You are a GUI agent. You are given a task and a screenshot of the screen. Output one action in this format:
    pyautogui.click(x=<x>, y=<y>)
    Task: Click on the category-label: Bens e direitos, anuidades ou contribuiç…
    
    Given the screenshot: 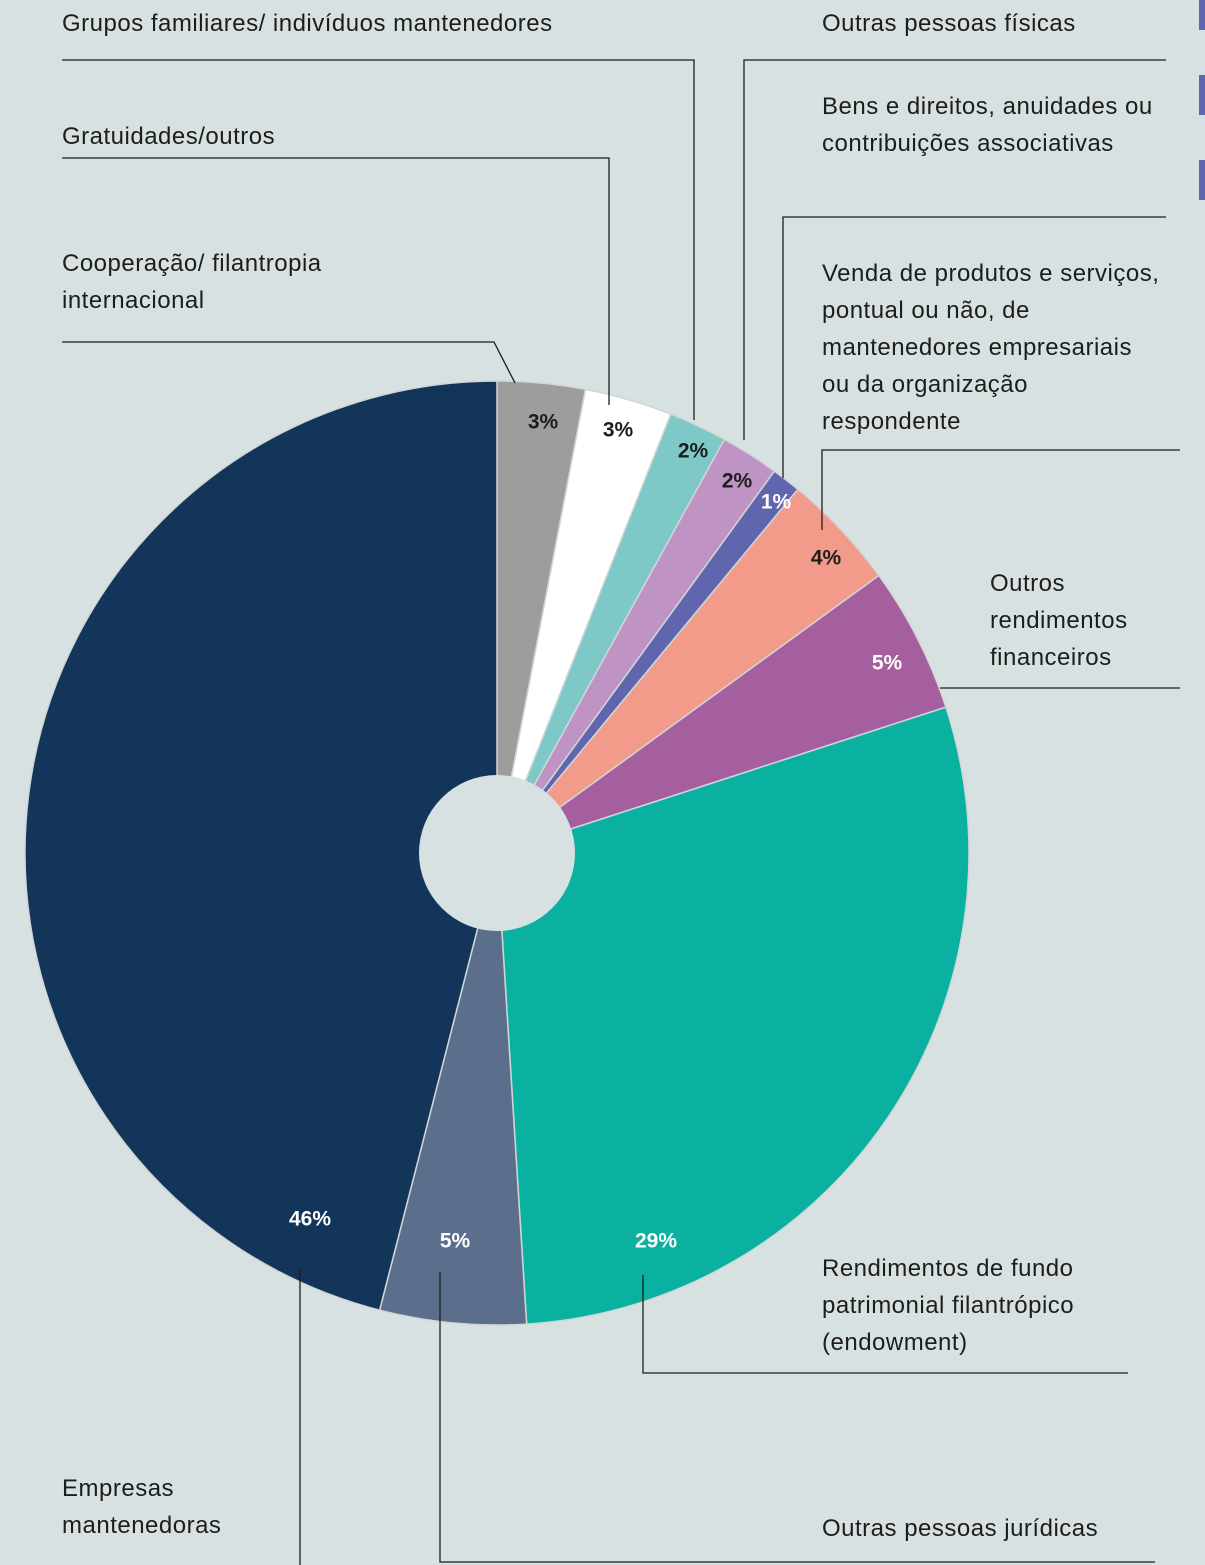 What is the action you would take?
    pyautogui.click(x=987, y=125)
    